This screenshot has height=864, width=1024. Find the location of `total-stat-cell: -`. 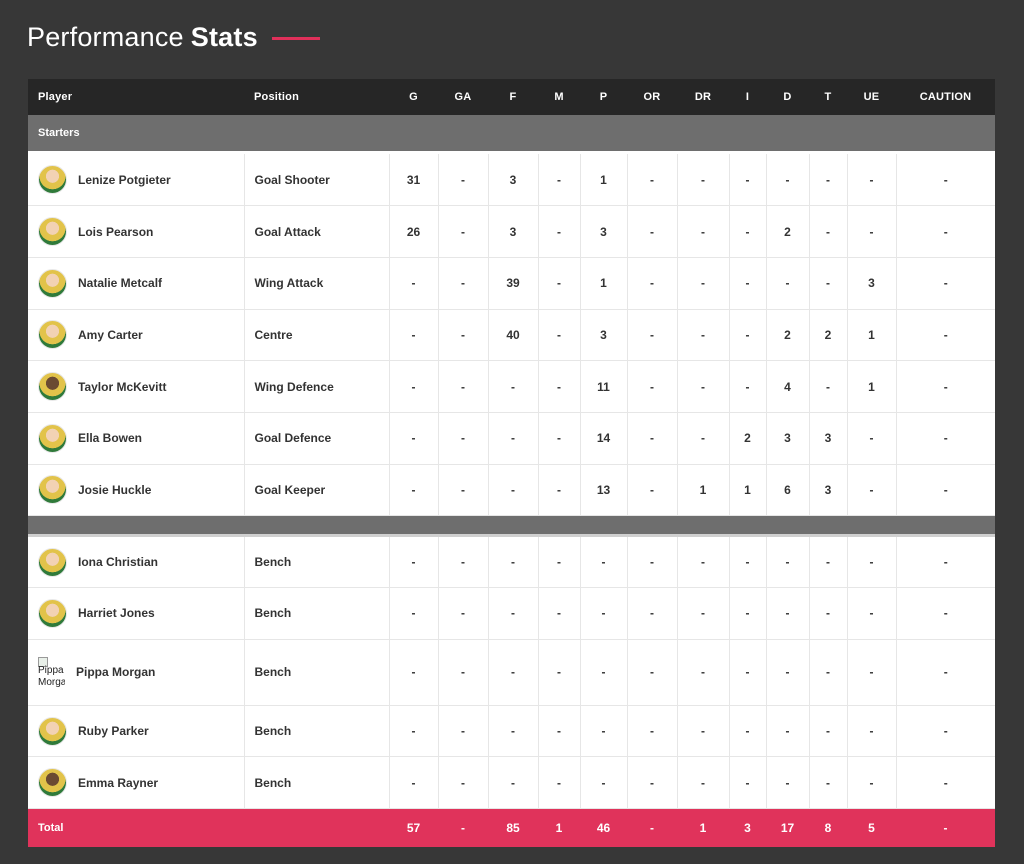

total-stat-cell: - is located at coordinates (463, 828).